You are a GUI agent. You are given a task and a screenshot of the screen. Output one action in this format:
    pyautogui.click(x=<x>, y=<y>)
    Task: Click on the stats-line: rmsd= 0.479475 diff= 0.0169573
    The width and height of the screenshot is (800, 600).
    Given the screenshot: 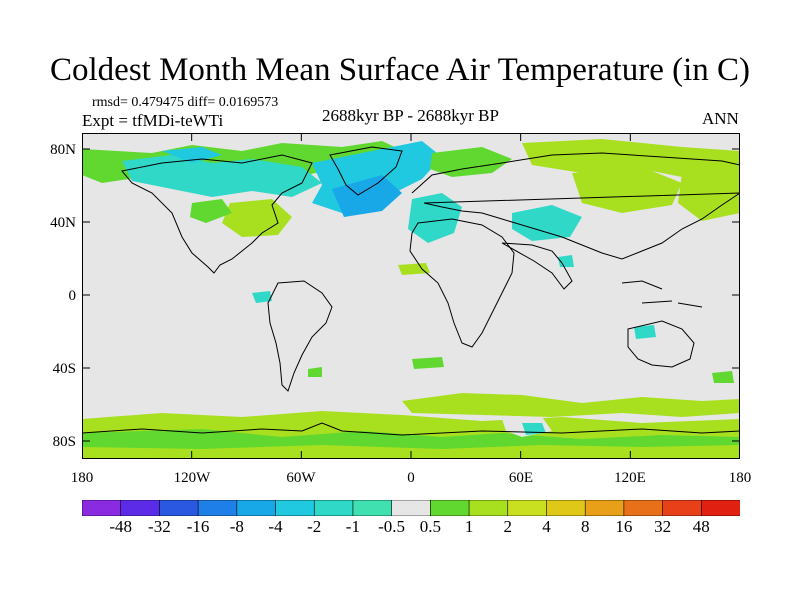 What is the action you would take?
    pyautogui.click(x=185, y=102)
    